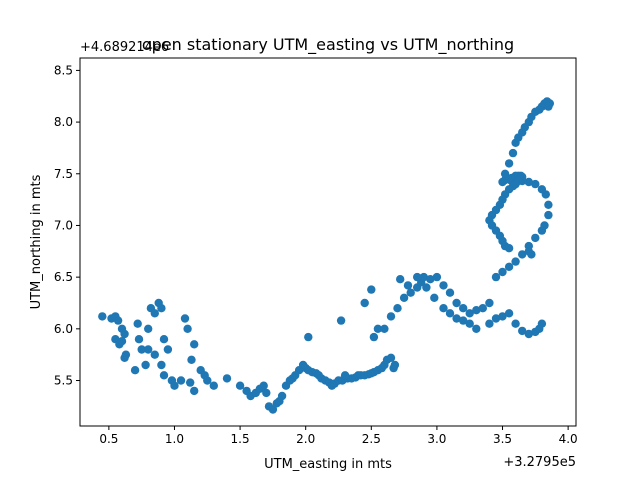  I want to click on y-axis-label: UTM_northing in mts, so click(36, 241).